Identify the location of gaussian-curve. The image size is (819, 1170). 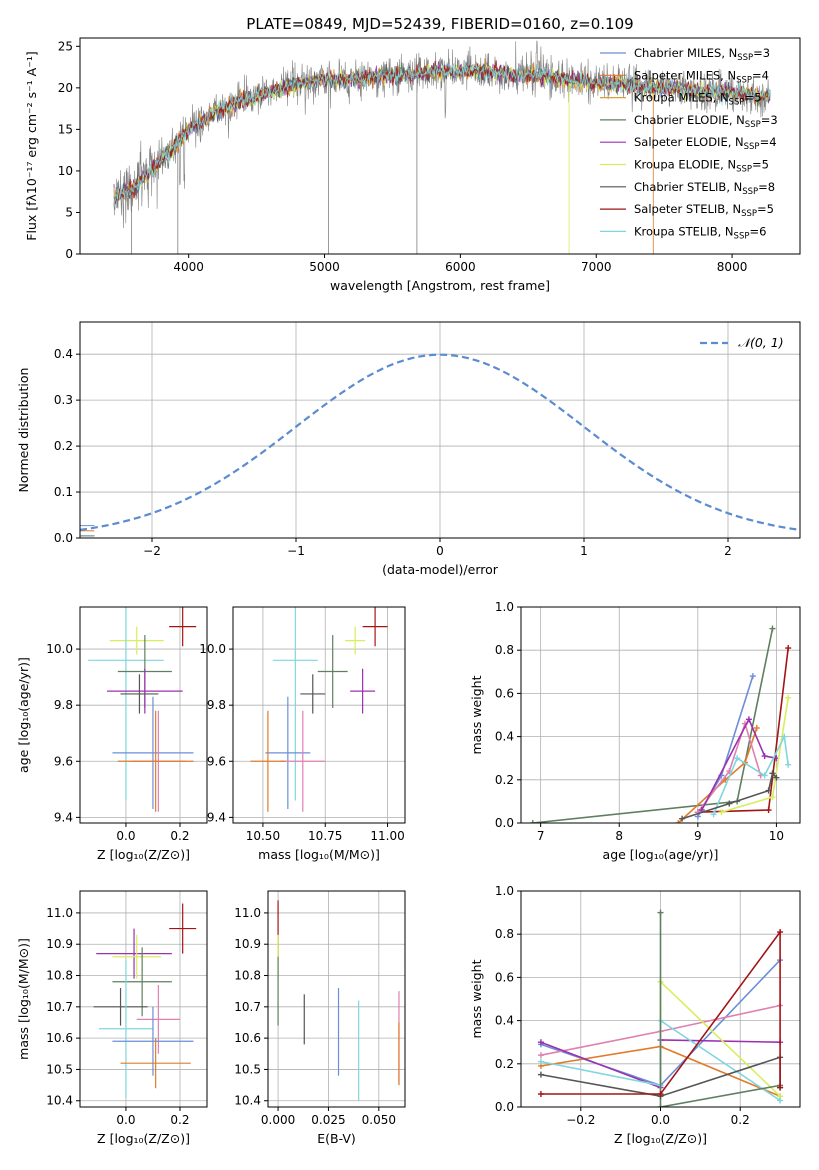
(440, 442).